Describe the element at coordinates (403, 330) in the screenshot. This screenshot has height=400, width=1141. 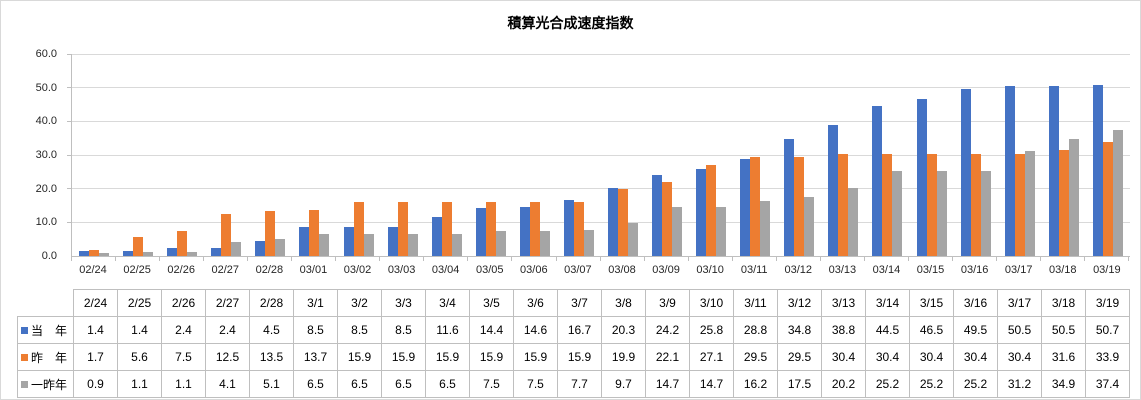
I see `value-cell: 8.5` at that location.